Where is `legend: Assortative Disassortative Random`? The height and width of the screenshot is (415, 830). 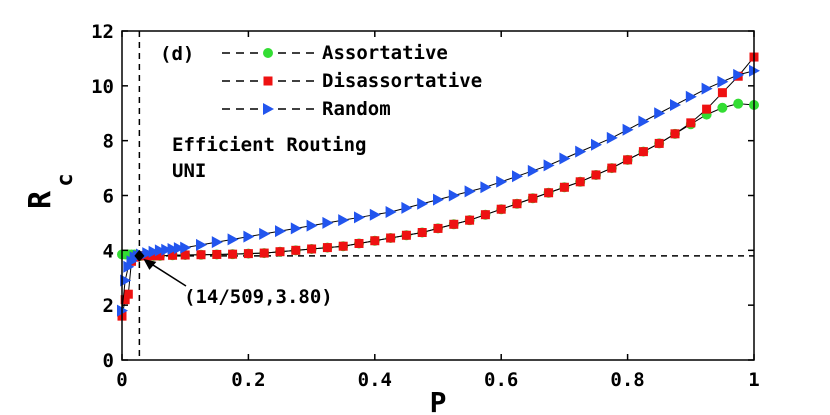
legend: Assortative Disassortative Random is located at coordinates (352, 81).